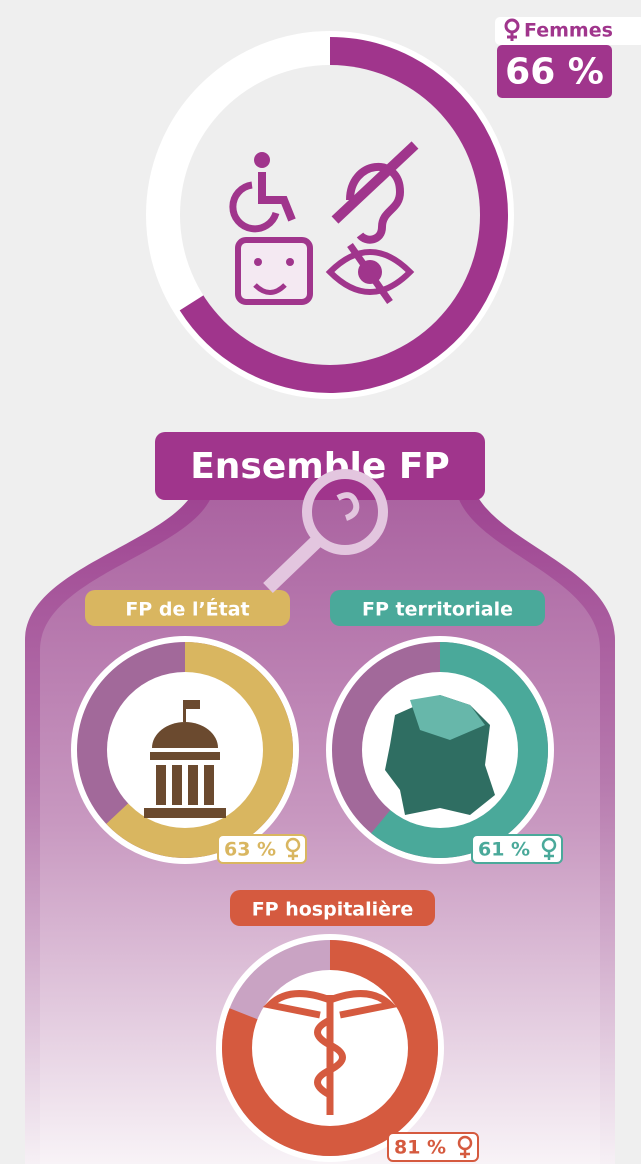 Image resolution: width=641 pixels, height=1164 pixels. I want to click on chart-title: FP territoriale, so click(437, 610).